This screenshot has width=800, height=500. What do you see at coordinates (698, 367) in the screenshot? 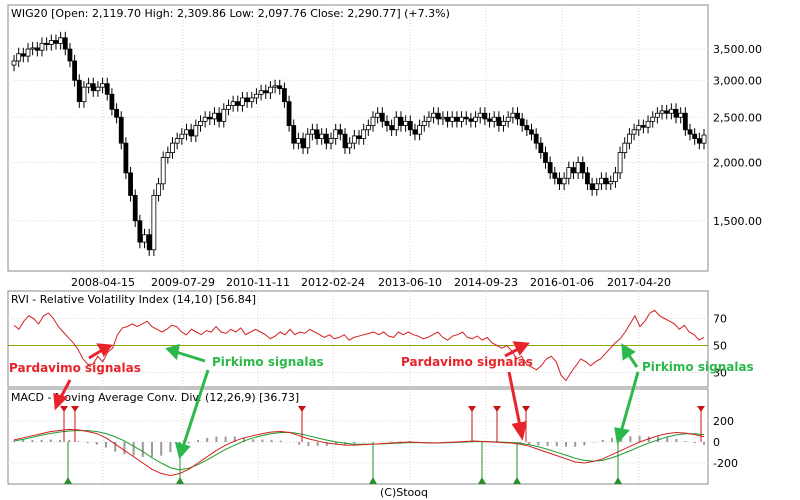
I see `buy-label-right: Pirkimo signalas` at bounding box center [698, 367].